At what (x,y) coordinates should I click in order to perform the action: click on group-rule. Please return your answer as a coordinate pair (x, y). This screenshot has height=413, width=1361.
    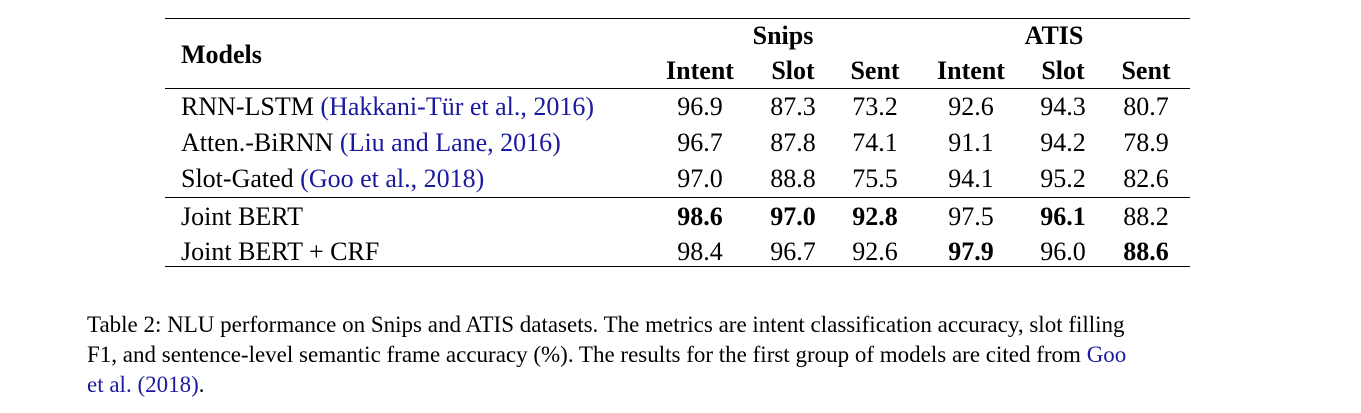
    Looking at the image, I should click on (677, 197).